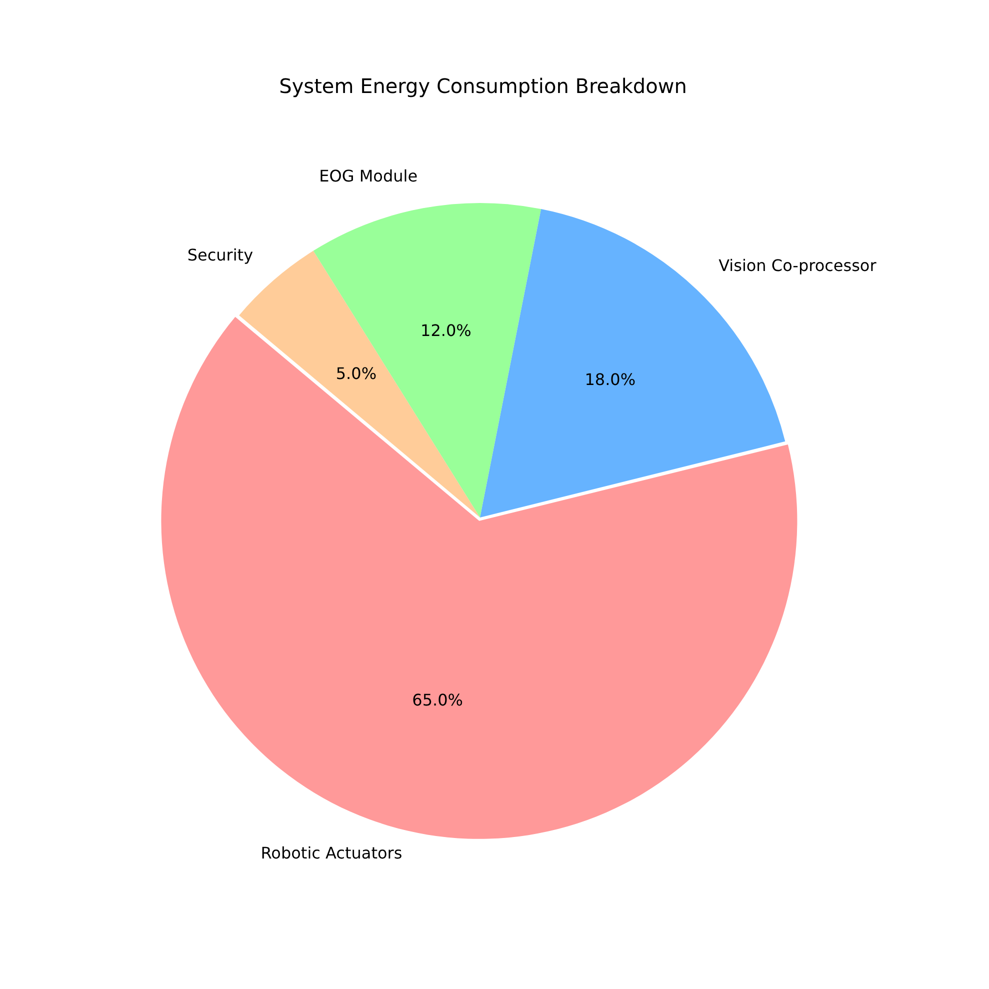  What do you see at coordinates (446, 330) in the screenshot?
I see `data-label: 12.0%` at bounding box center [446, 330].